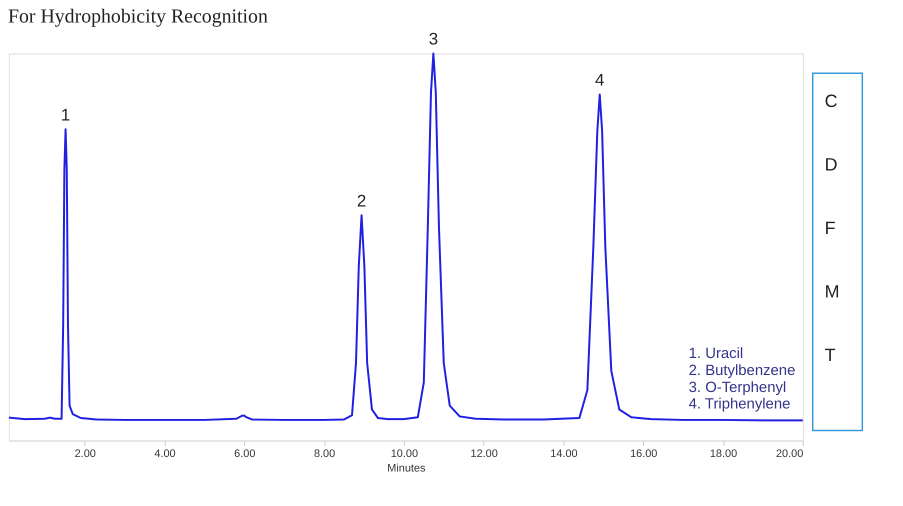  What do you see at coordinates (165, 454) in the screenshot?
I see `x-tick-label: 4.00` at bounding box center [165, 454].